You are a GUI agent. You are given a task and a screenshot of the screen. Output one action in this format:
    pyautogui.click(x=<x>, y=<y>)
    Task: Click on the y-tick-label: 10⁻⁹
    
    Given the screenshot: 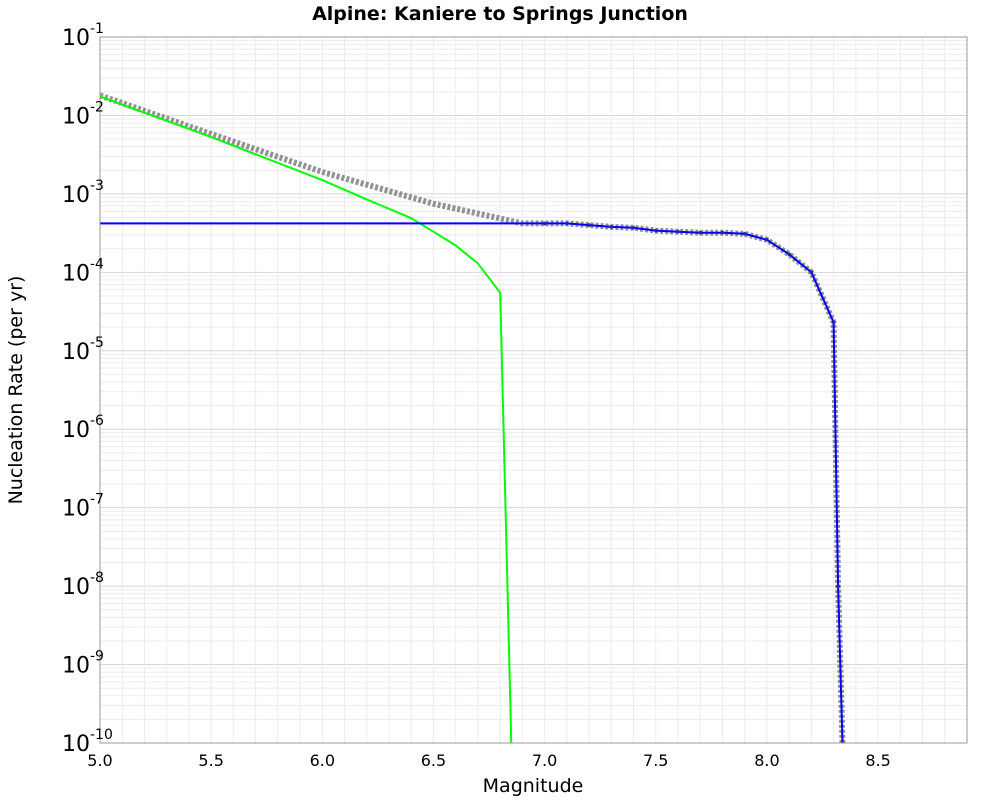 What is the action you would take?
    pyautogui.click(x=83, y=664)
    